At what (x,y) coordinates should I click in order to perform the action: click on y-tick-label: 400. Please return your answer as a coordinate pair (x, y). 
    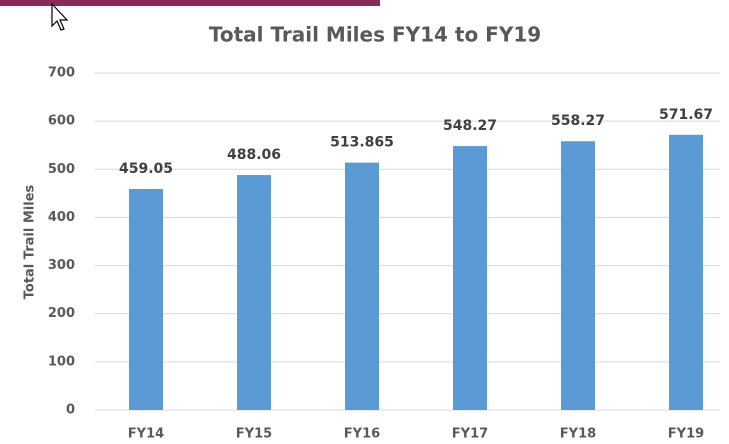
    Looking at the image, I should click on (61, 217).